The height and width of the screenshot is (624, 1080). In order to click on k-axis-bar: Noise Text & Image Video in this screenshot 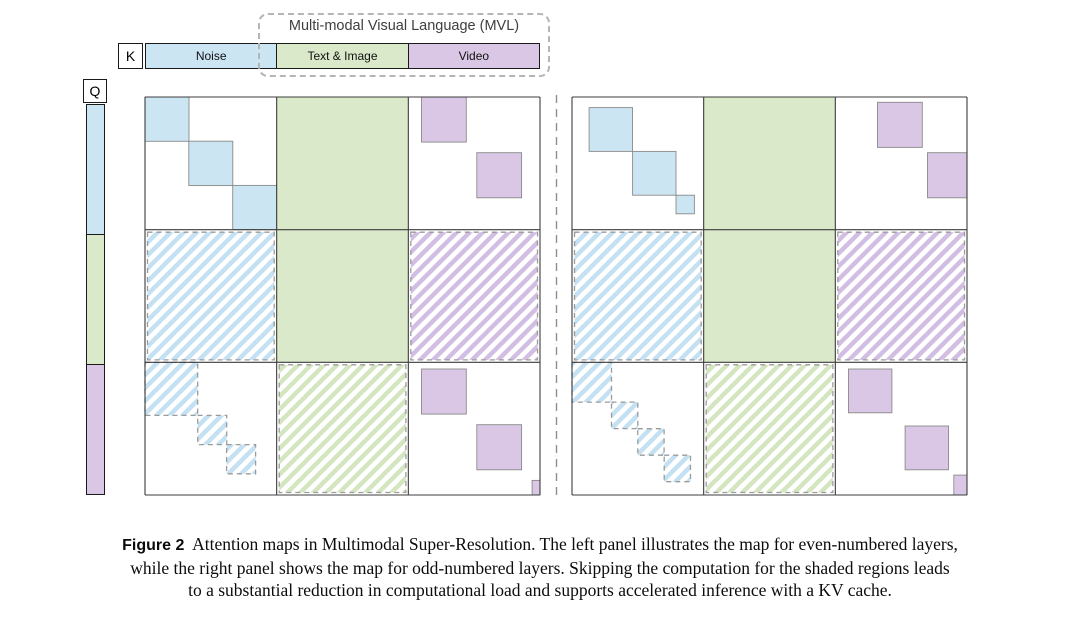, I will do `click(342, 56)`.